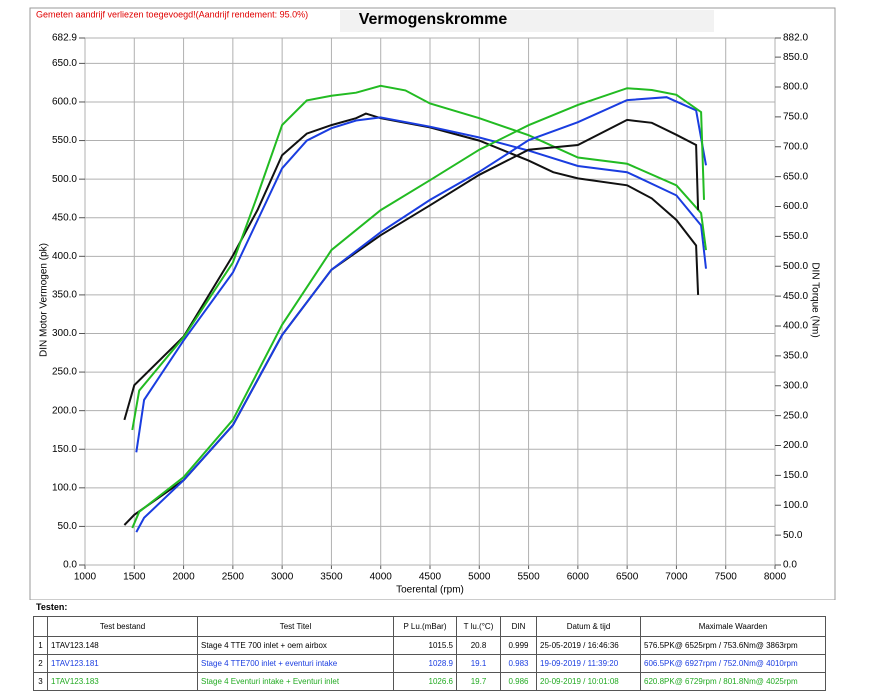 This screenshot has width=877, height=695. What do you see at coordinates (183, 577) in the screenshot?
I see `x-tick-label: 2000` at bounding box center [183, 577].